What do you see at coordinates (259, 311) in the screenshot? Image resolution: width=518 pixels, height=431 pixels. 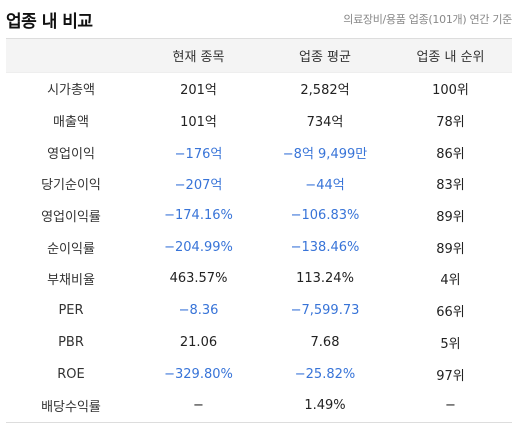 I see `table-row: PER −8.36 −7,599.73 66위` at bounding box center [259, 311].